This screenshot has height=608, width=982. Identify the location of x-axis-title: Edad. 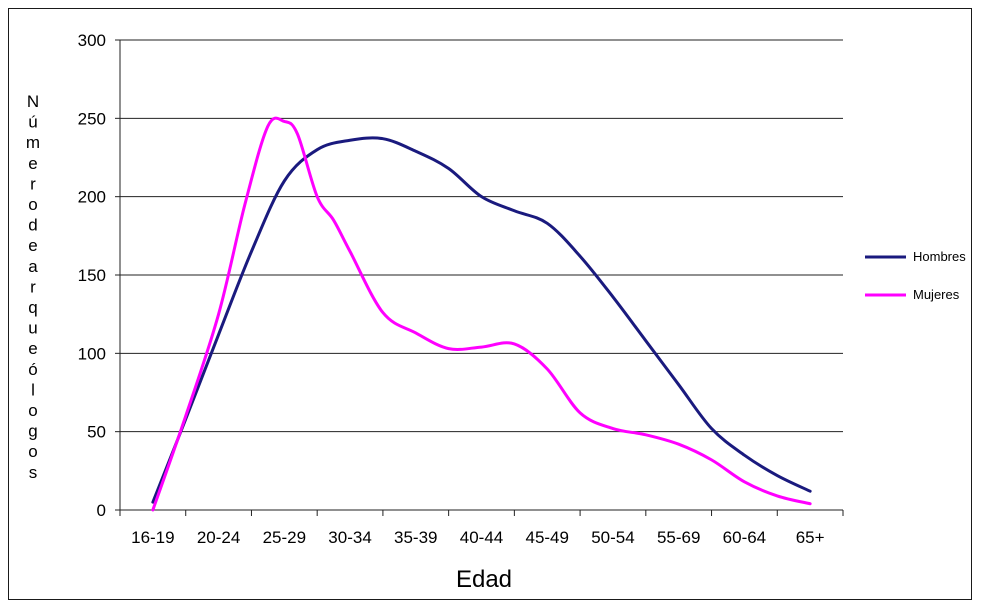
(484, 579).